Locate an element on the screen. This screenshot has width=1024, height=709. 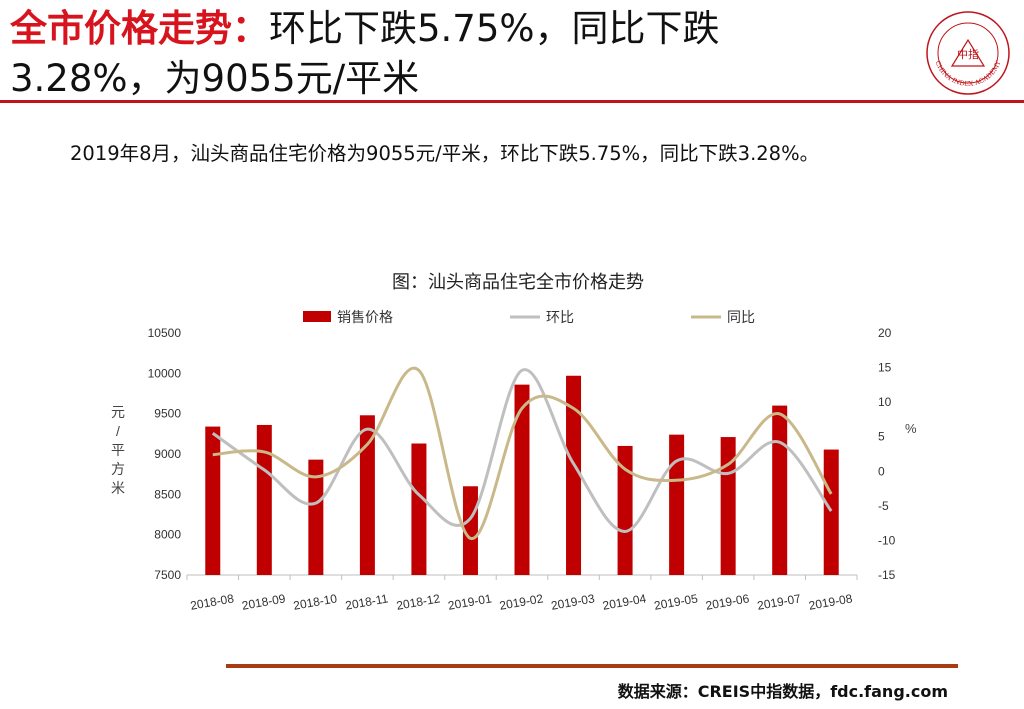
right-axis-label: % is located at coordinates (911, 428).